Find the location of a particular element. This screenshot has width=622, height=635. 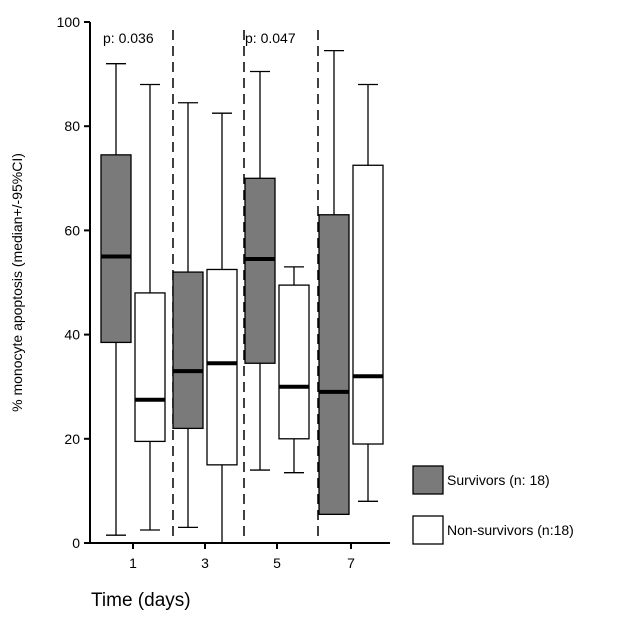

annotations: p: 0.036 p: 0.047 is located at coordinates (199, 38).